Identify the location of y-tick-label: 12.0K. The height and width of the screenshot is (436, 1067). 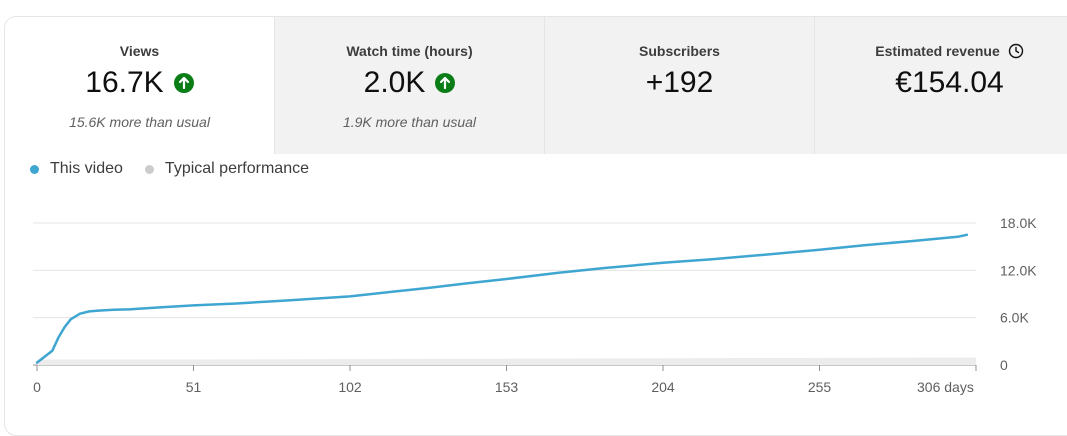
(1018, 270).